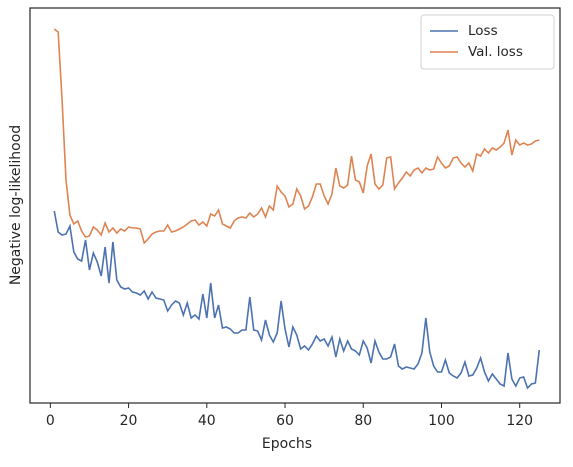  I want to click on y-axis-label: Negative log-likelihood, so click(16, 205).